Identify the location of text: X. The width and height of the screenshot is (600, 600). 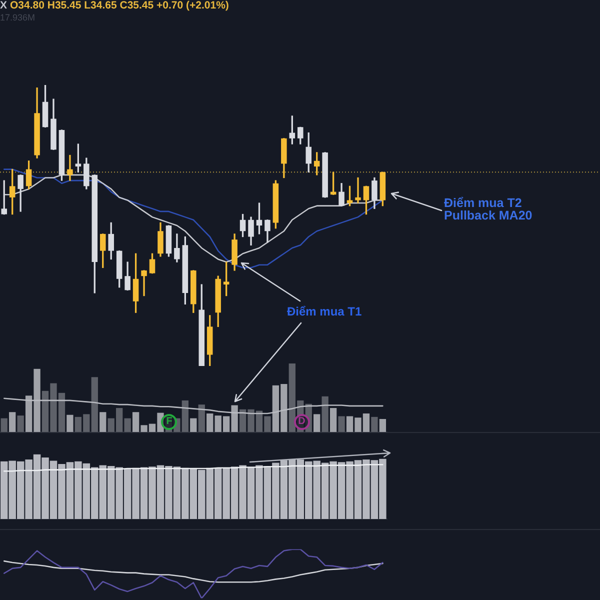
(4, 6).